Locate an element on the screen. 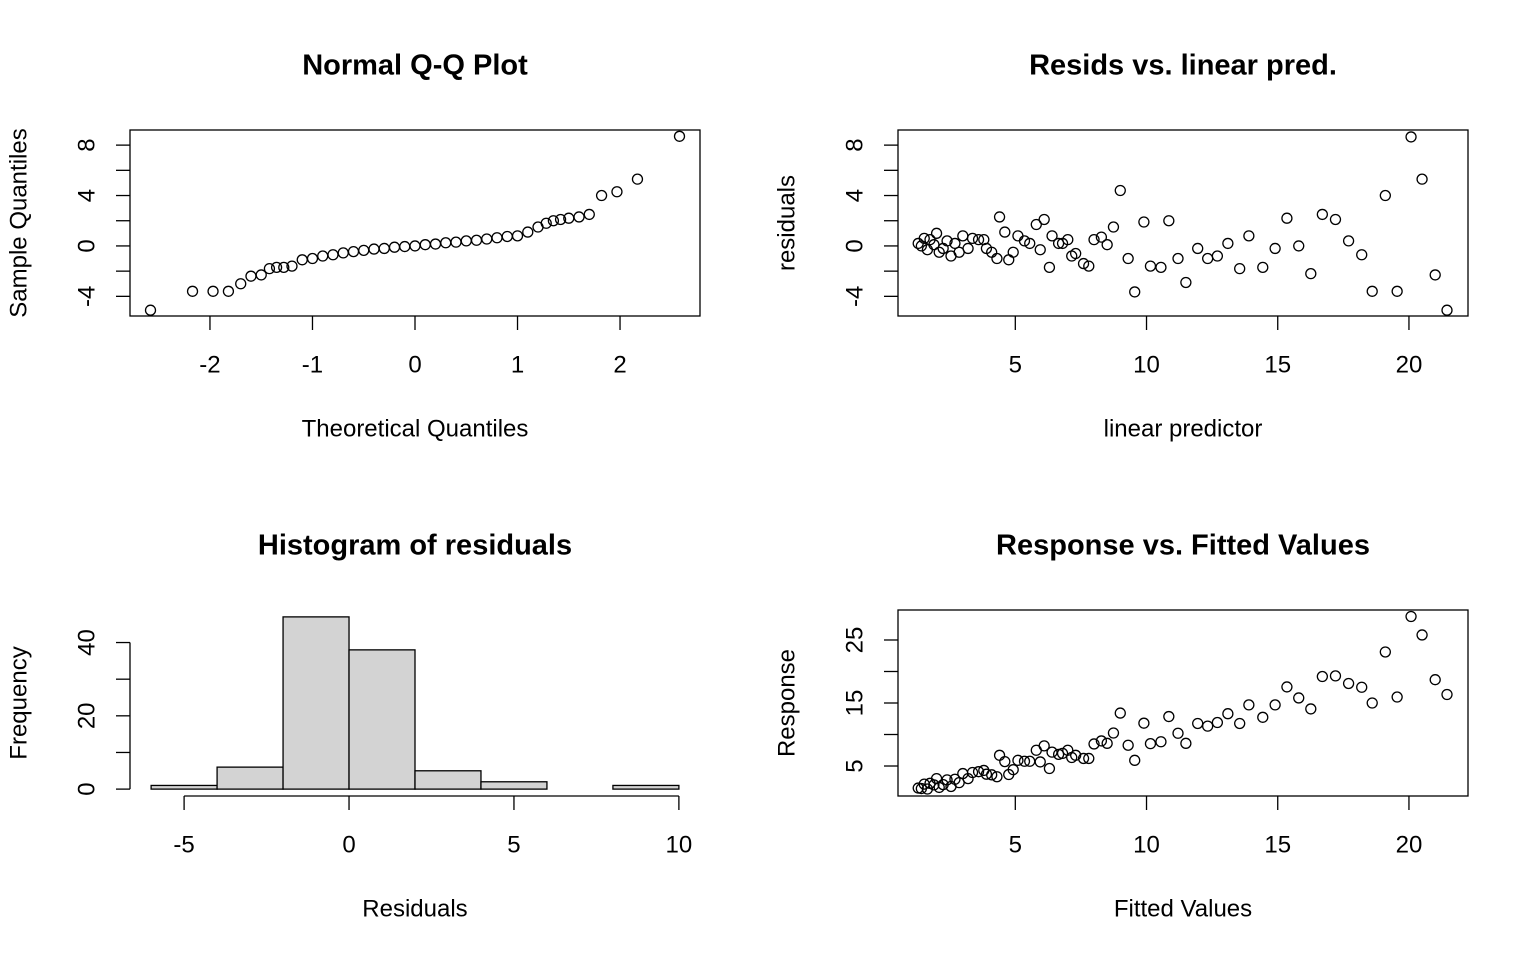 This screenshot has height=960, width=1536. y-tick-label: -4 is located at coordinates (86, 296).